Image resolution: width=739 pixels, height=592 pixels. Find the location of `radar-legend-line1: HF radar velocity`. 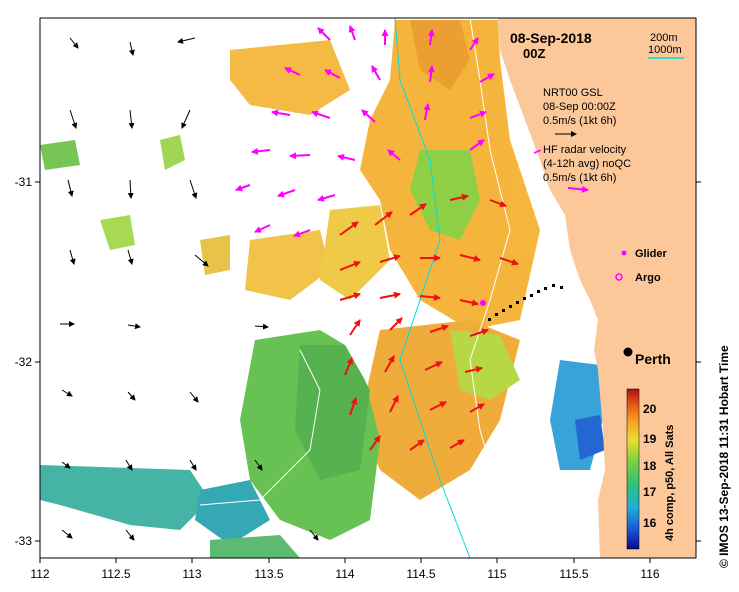

radar-legend-line1: HF radar velocity is located at coordinates (585, 150).